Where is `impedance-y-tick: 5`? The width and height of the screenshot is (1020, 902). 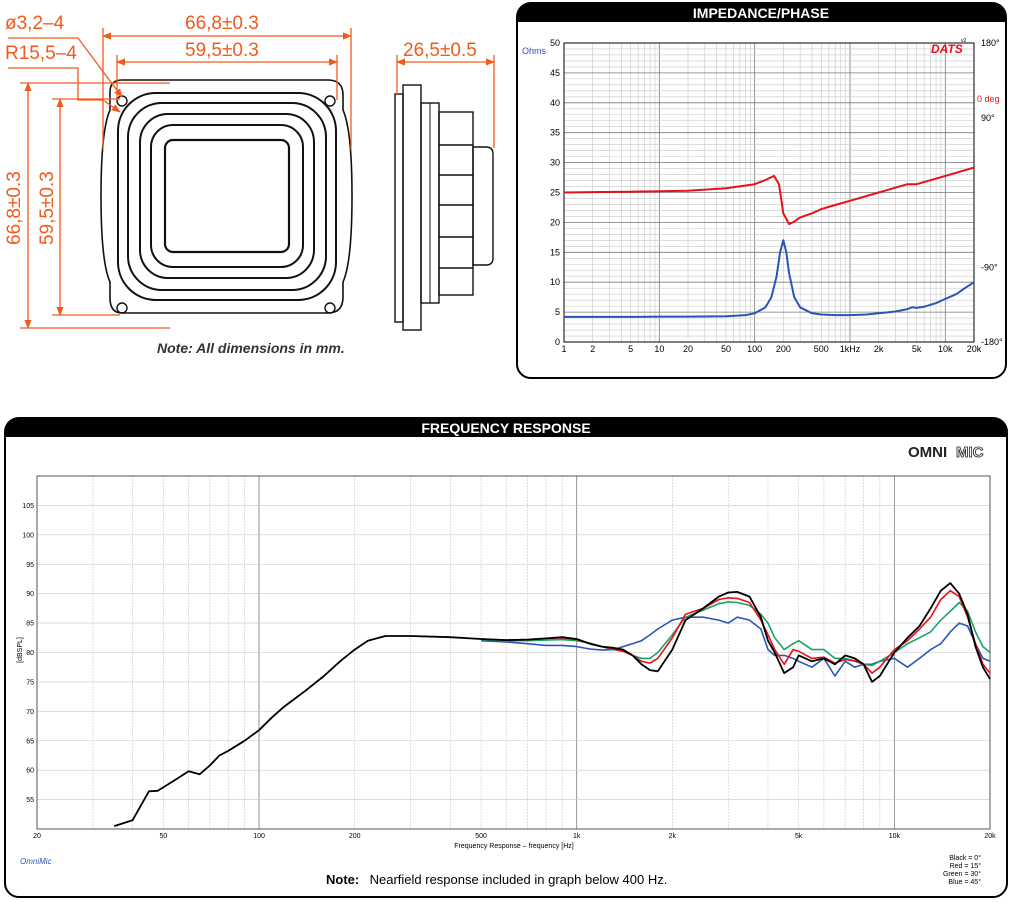 impedance-y-tick: 5 is located at coordinates (557, 312).